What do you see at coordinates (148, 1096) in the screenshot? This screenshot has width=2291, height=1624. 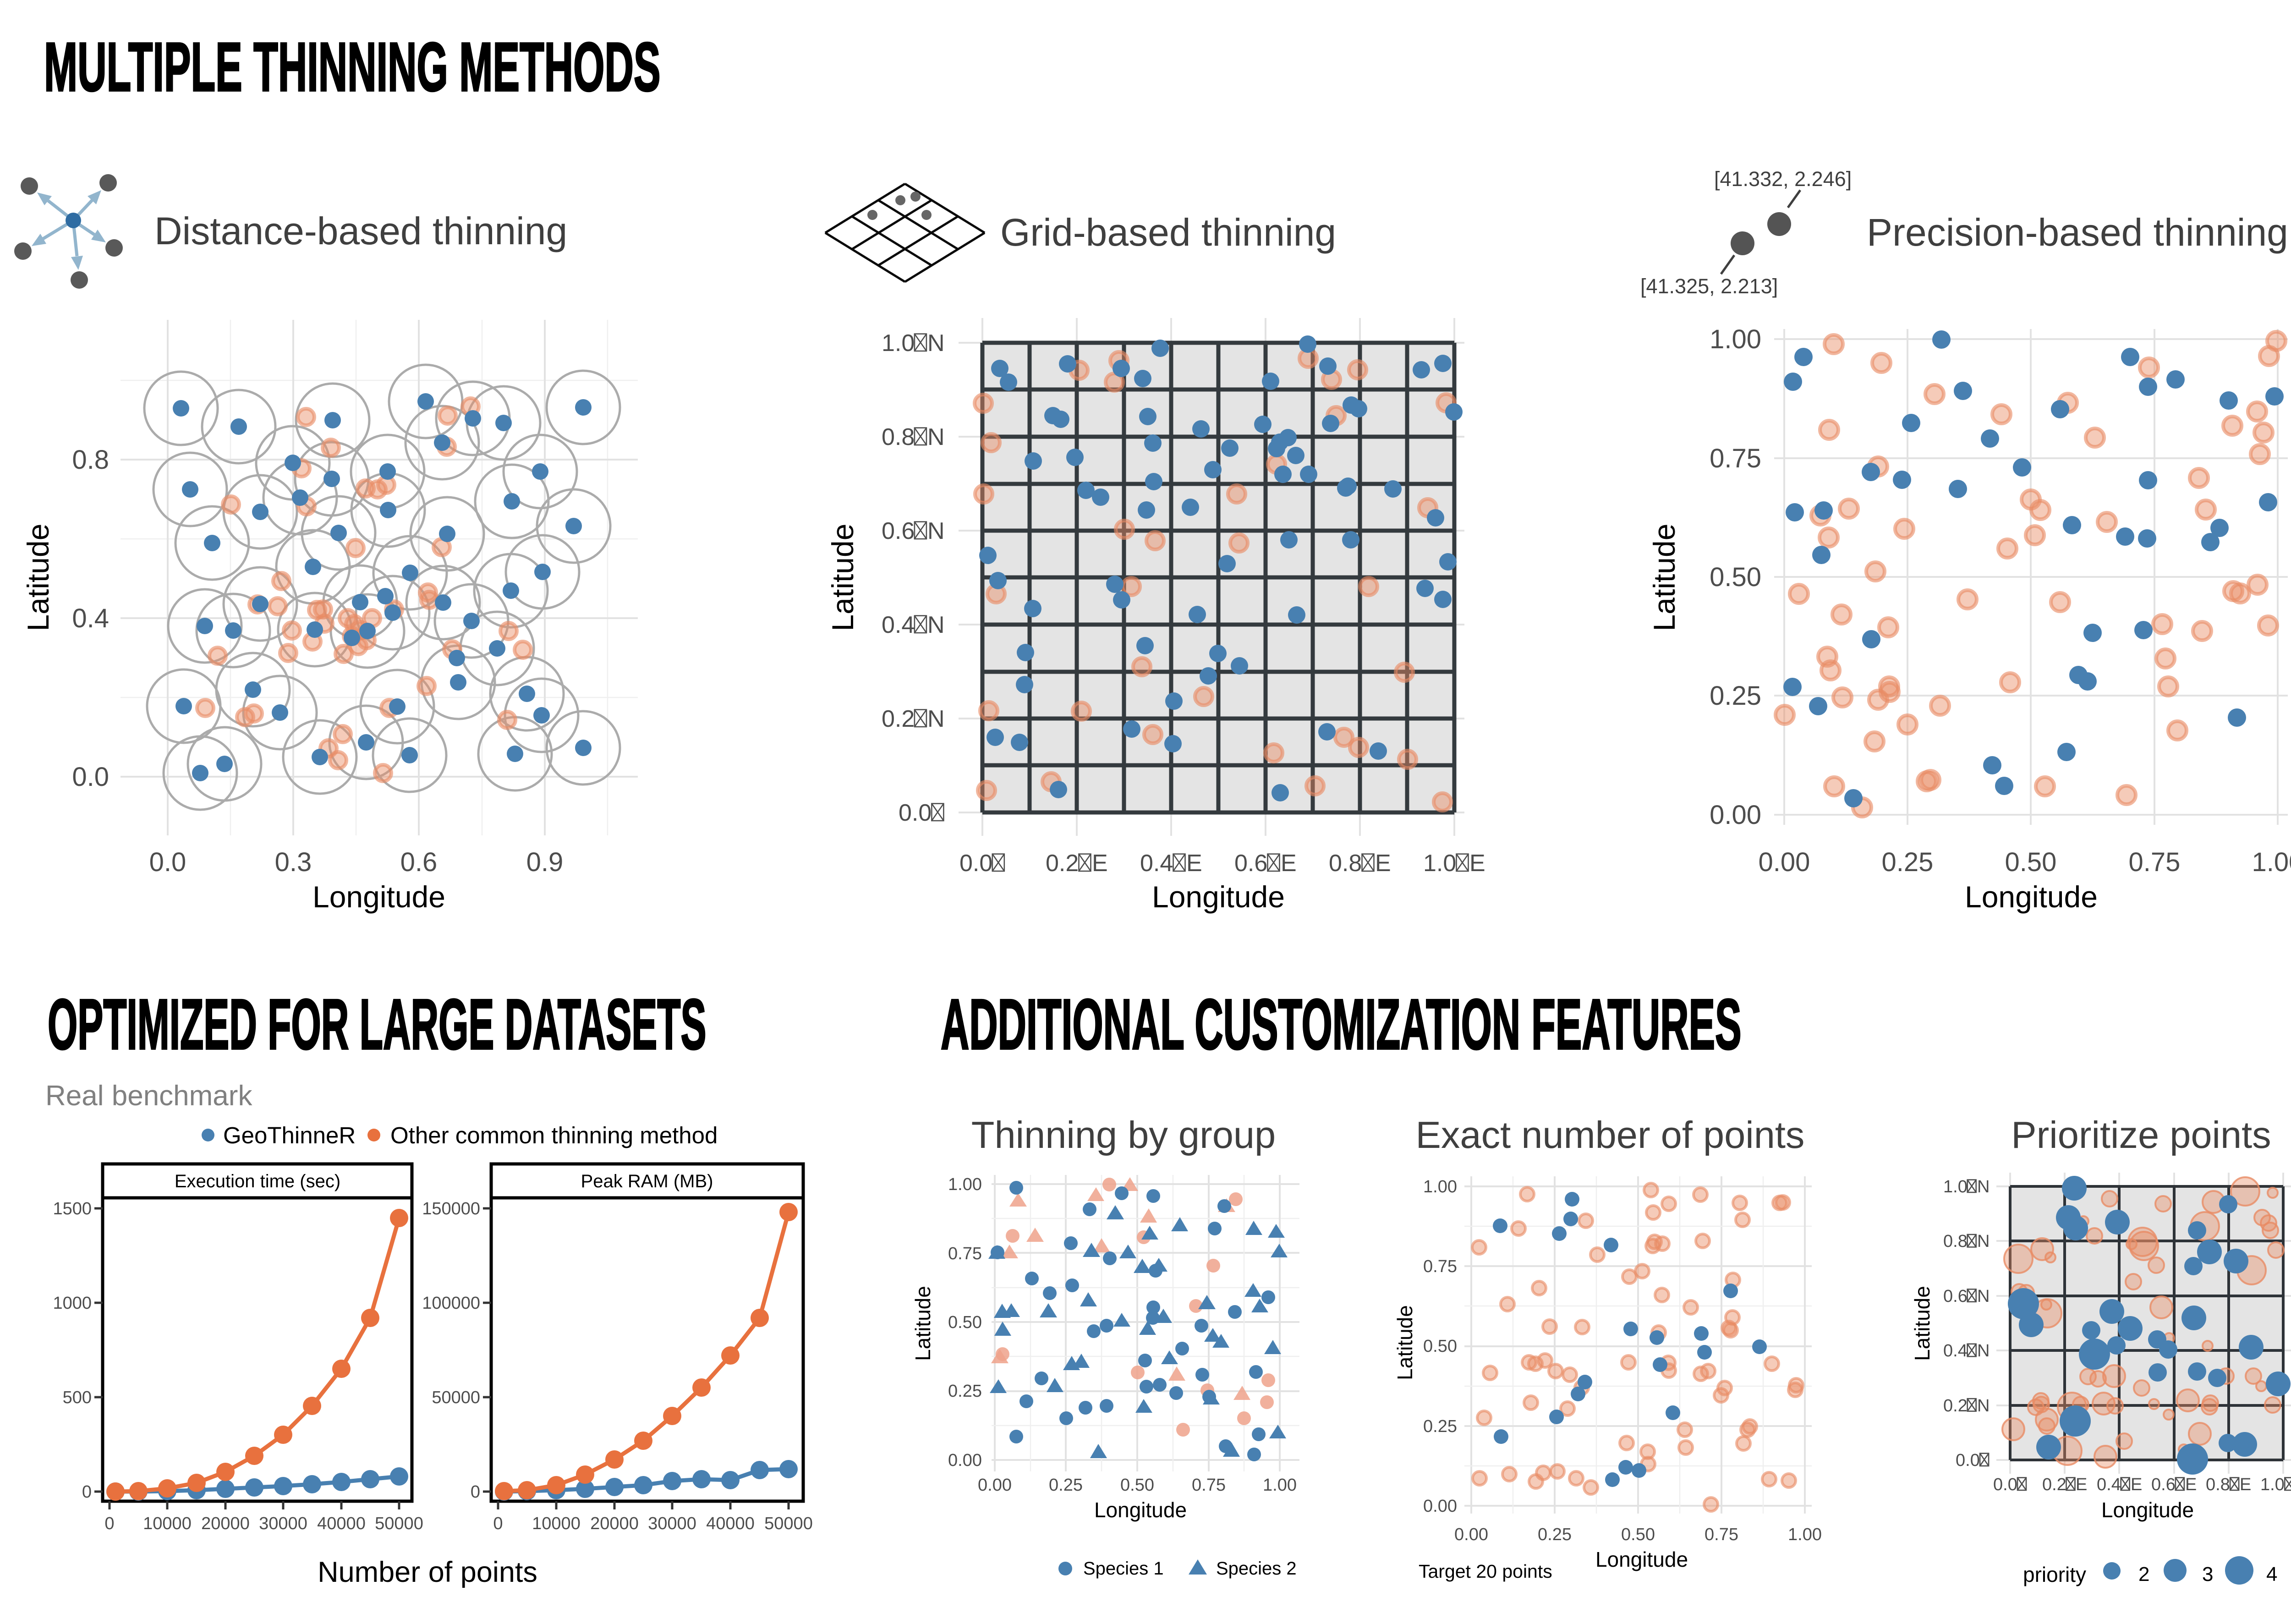 I see `svg-text: Real benchmark` at bounding box center [148, 1096].